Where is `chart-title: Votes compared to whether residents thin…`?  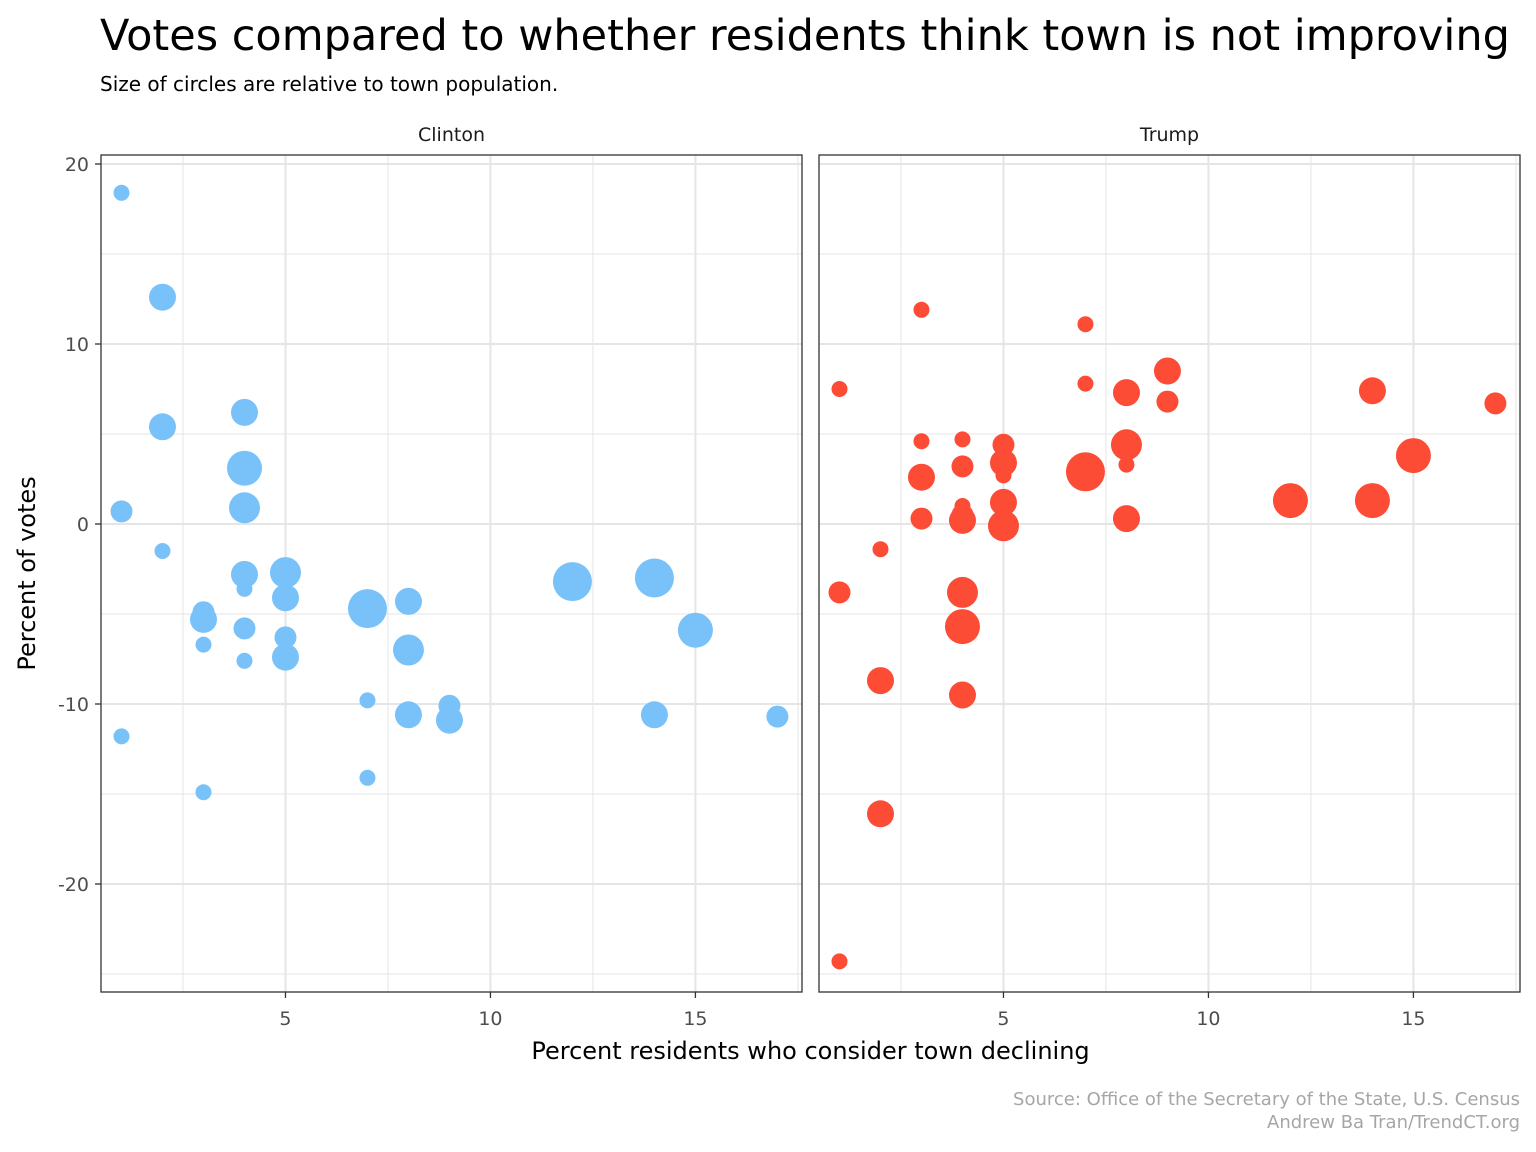 chart-title: Votes compared to whether residents thin… is located at coordinates (805, 36).